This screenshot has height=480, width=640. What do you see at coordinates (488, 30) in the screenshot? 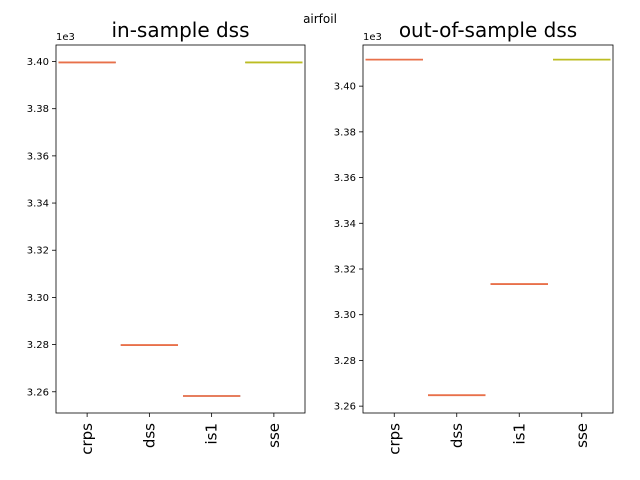
I see `panel-title: out-of-sample dss` at bounding box center [488, 30].